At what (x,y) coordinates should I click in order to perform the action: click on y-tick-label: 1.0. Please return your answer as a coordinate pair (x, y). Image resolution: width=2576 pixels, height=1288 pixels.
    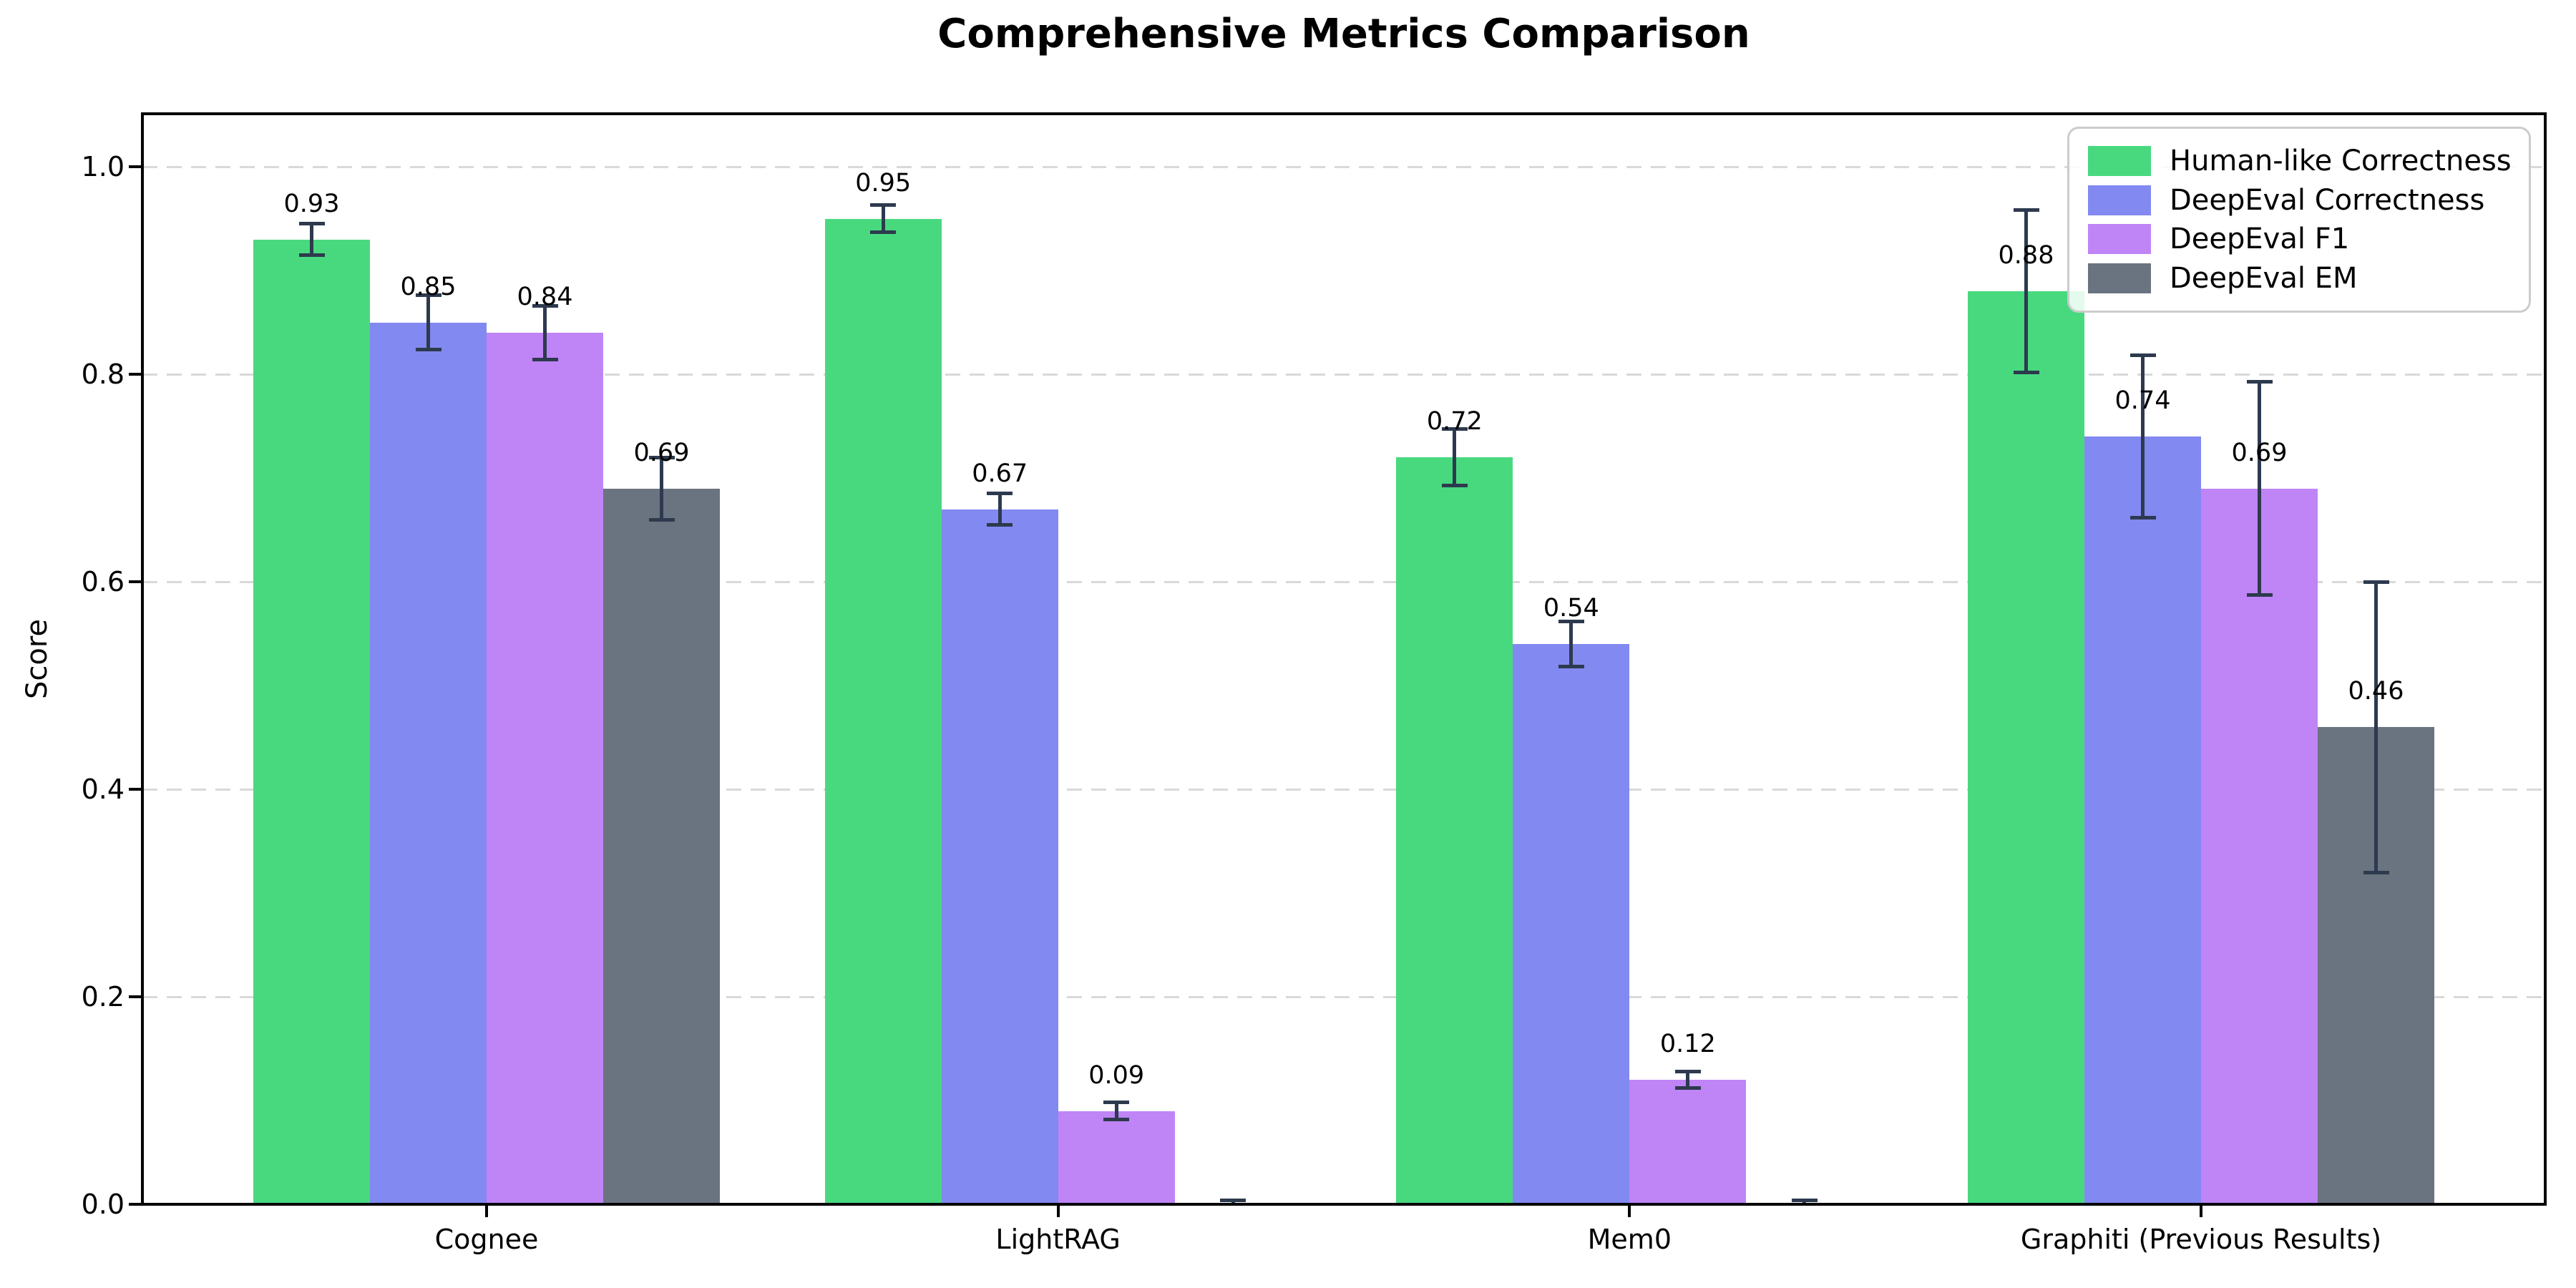
    Looking at the image, I should click on (103, 166).